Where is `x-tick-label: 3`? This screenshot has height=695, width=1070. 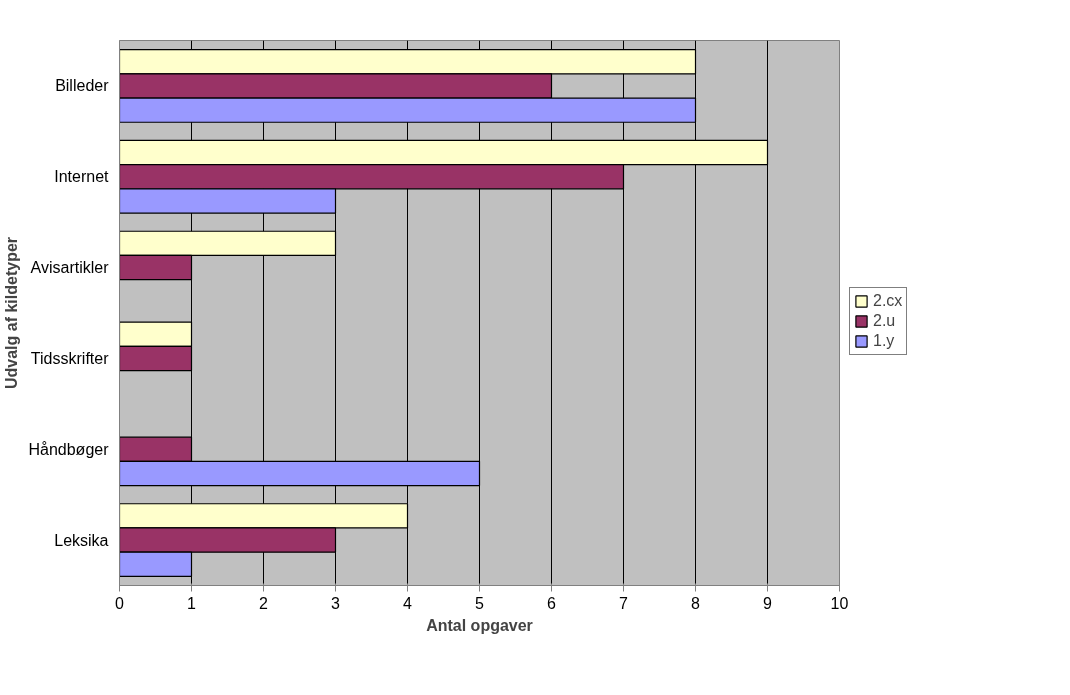
x-tick-label: 3 is located at coordinates (336, 603).